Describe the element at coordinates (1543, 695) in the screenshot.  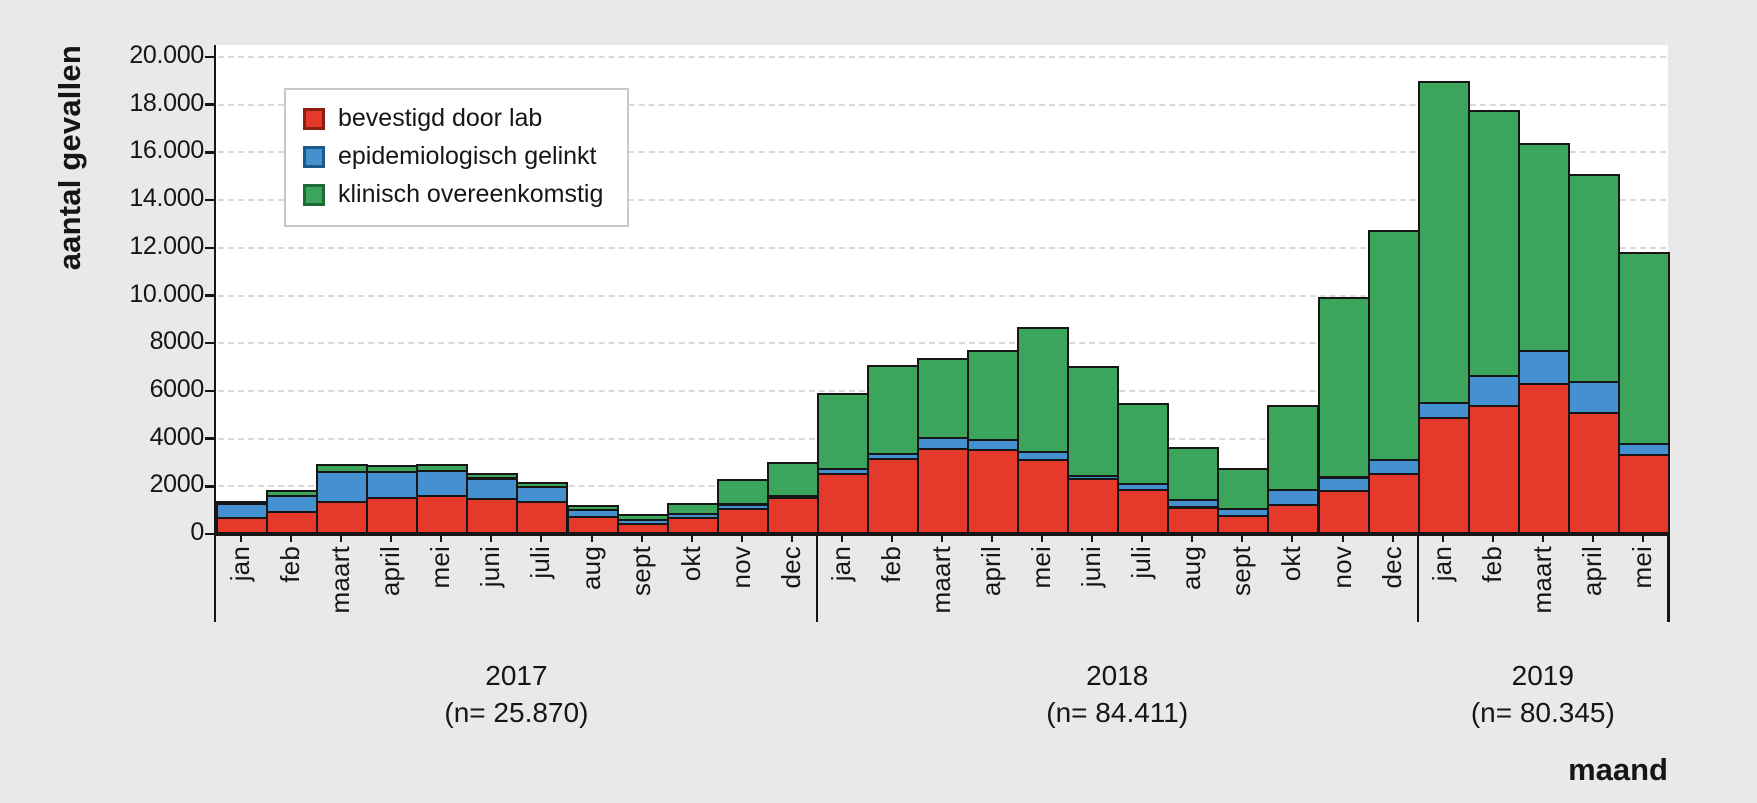
I see `year-caption: 2019 (n= 80.345)` at that location.